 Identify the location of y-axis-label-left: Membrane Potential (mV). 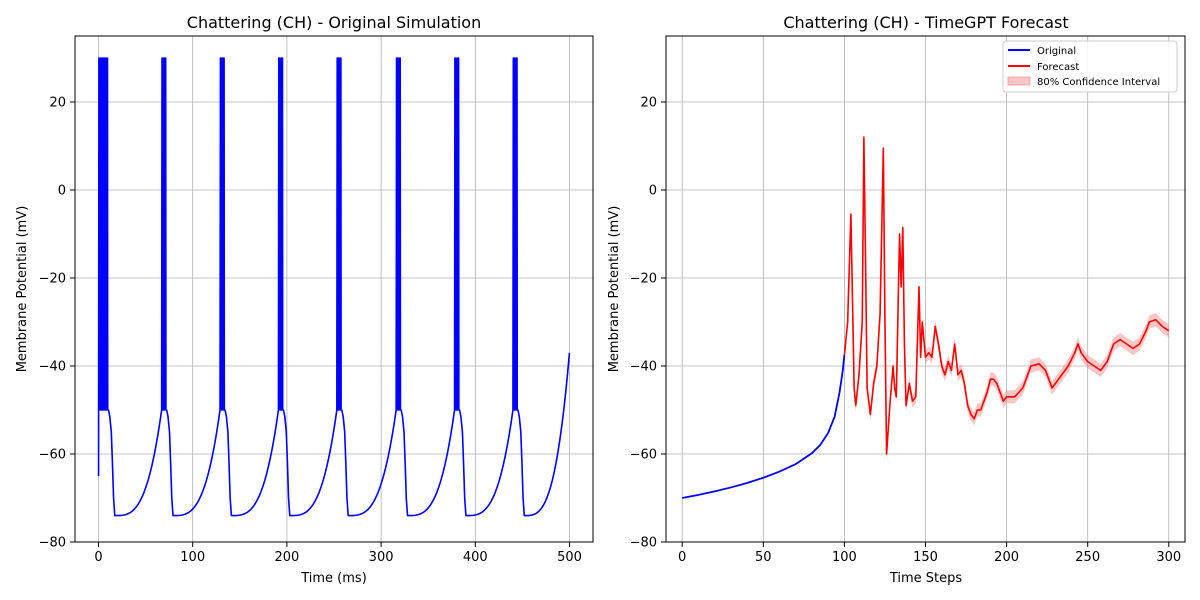
(22, 289).